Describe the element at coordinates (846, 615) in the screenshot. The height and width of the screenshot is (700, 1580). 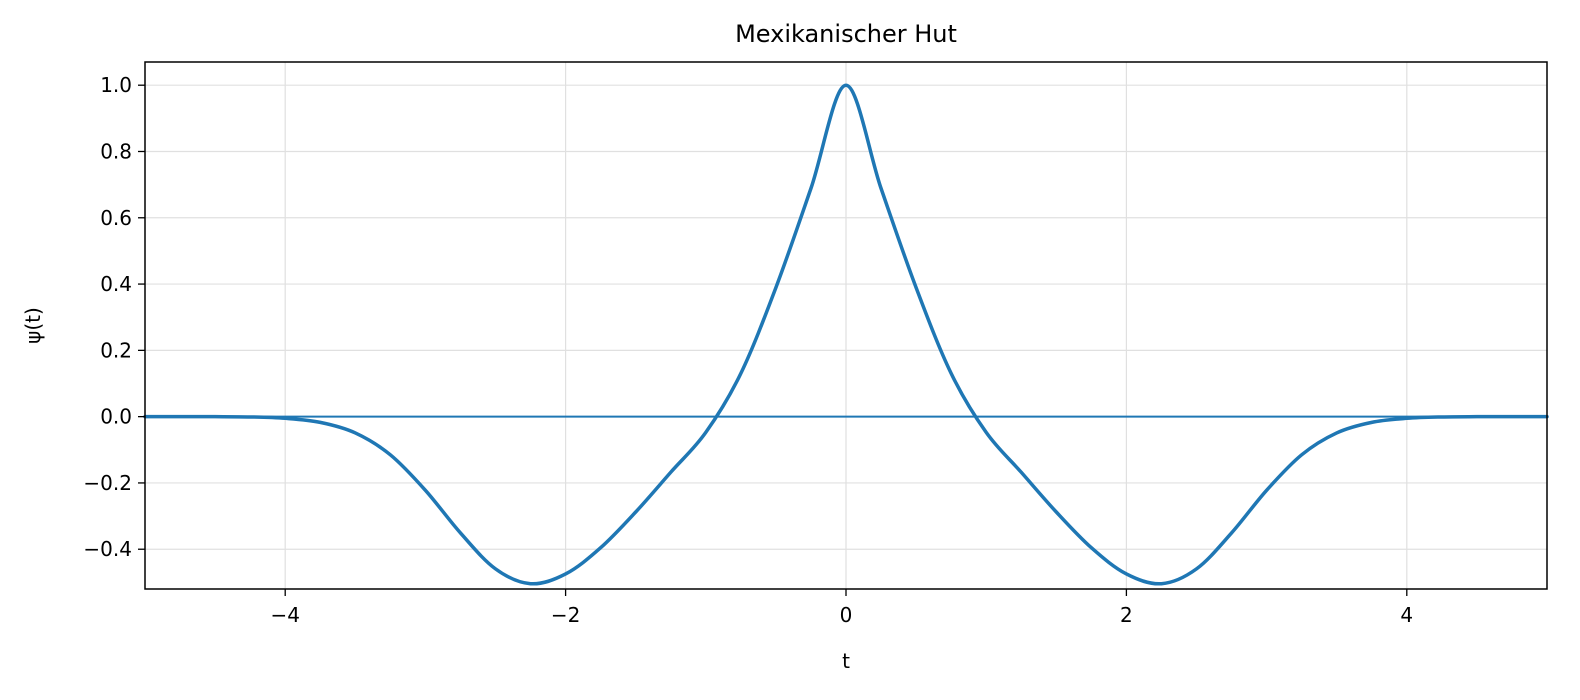
I see `x-tick-label: 0` at that location.